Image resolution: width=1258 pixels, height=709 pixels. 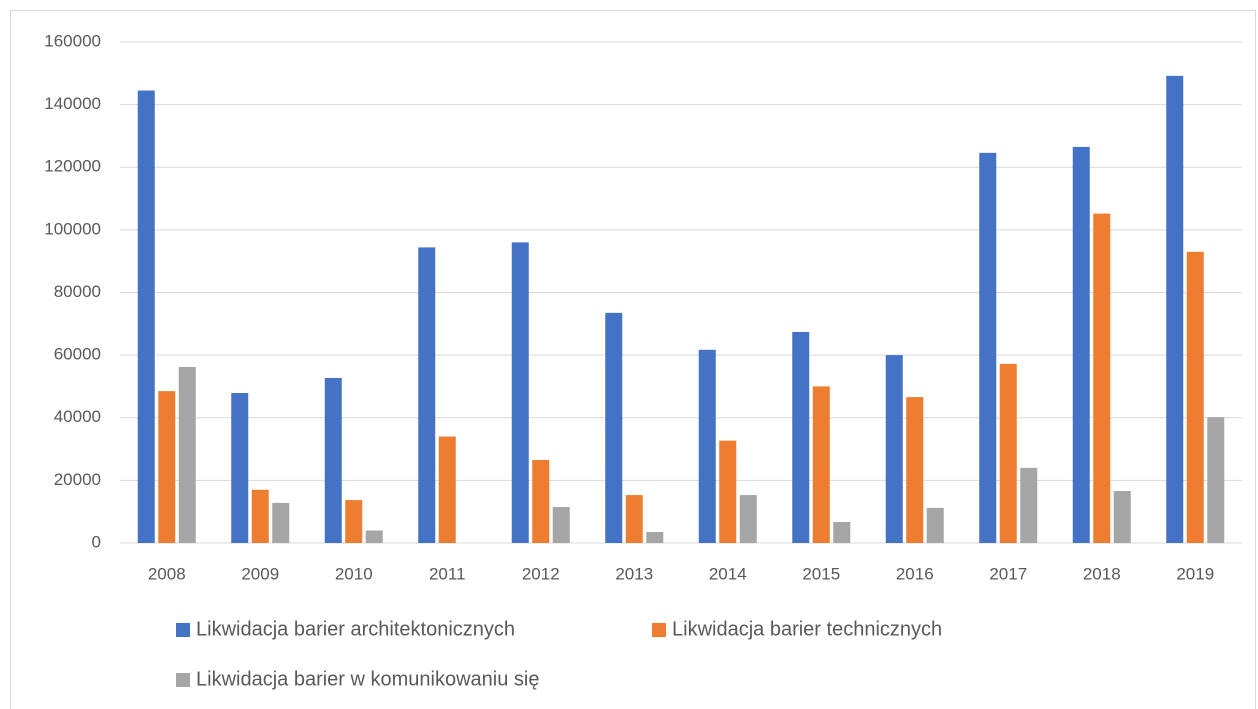 I want to click on legend-label: Likwidacja barier technicznych, so click(x=807, y=629).